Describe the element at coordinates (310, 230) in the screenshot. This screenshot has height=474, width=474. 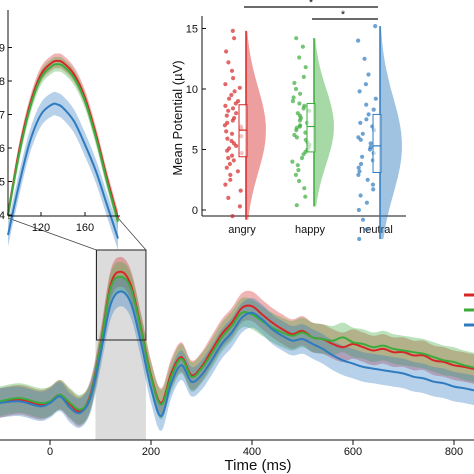
I see `rain-category-label: happy` at that location.